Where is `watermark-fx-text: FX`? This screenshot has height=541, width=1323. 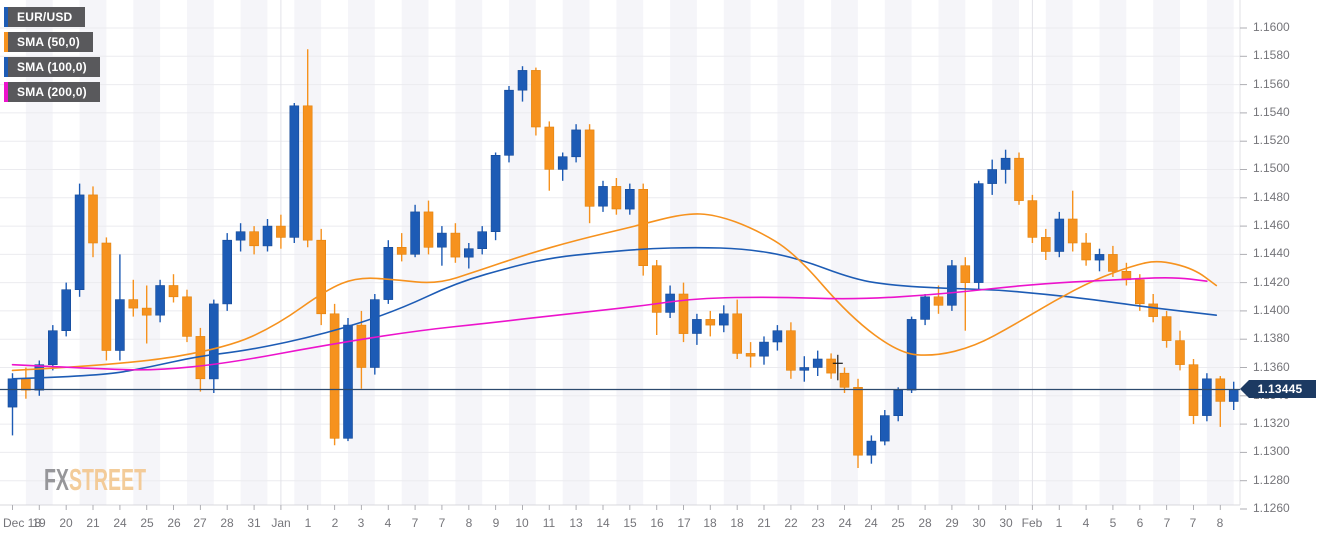
watermark-fx-text: FX is located at coordinates (56, 479).